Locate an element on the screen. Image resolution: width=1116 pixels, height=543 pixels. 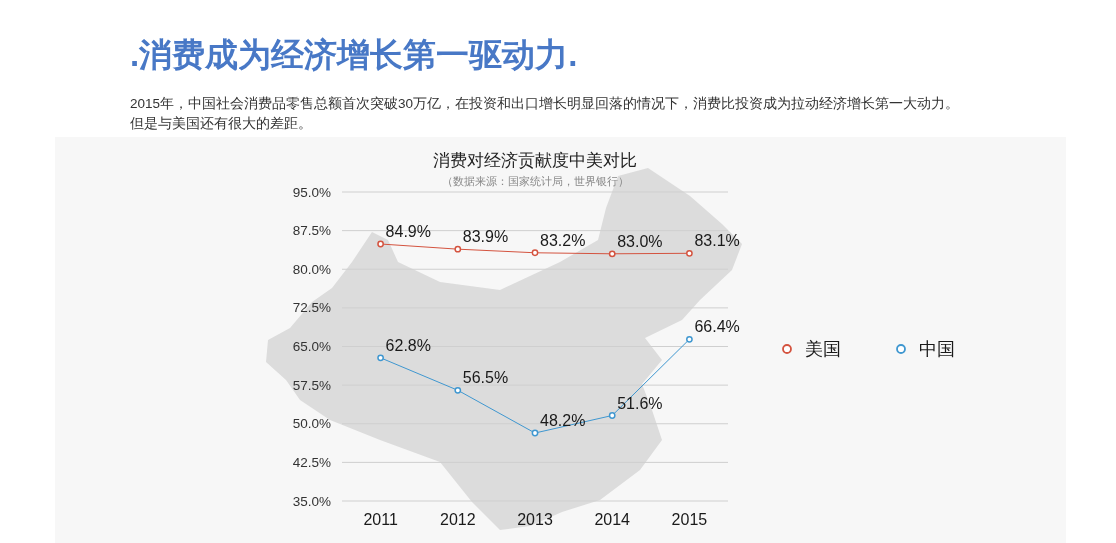
data-label: 83.1% is located at coordinates (717, 241).